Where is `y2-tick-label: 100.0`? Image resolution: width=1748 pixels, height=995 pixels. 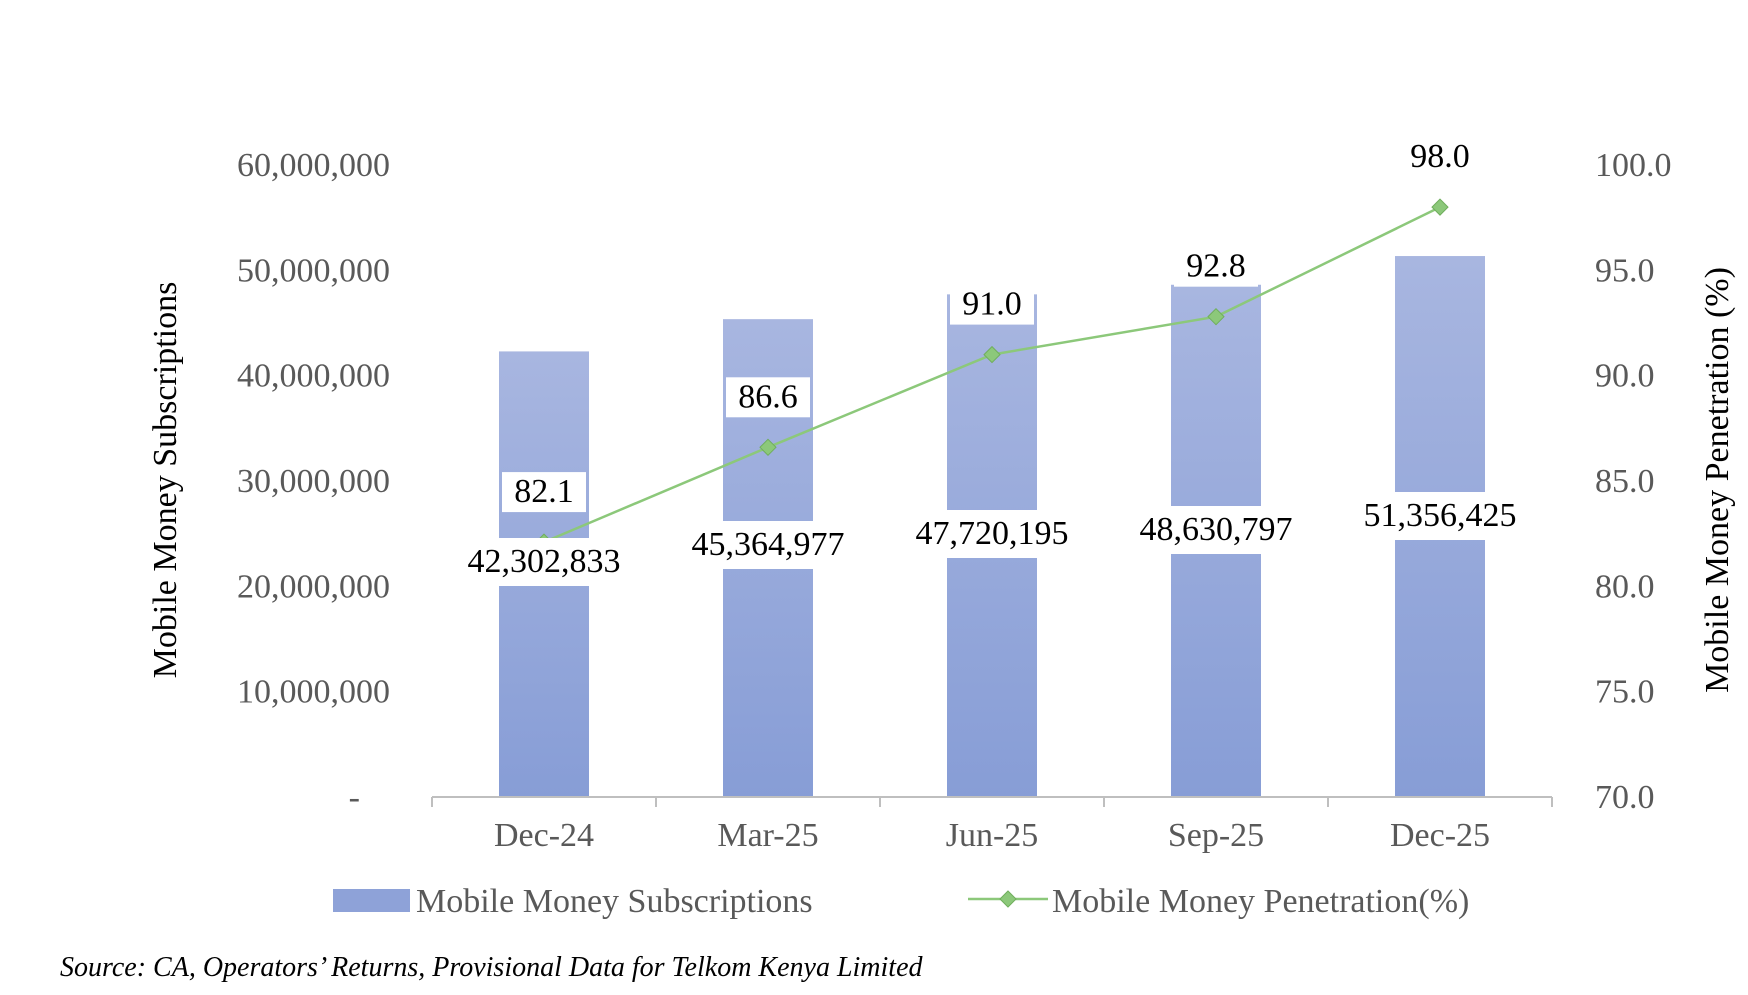
y2-tick-label: 100.0 is located at coordinates (1633, 165).